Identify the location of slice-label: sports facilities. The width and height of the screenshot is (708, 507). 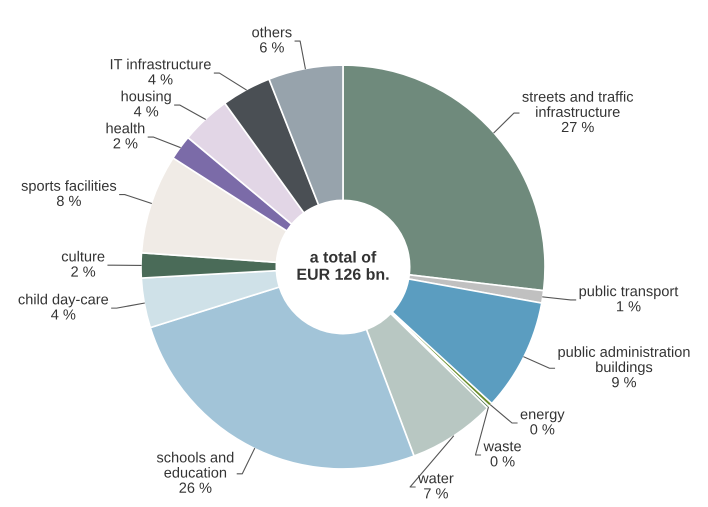
(68, 187).